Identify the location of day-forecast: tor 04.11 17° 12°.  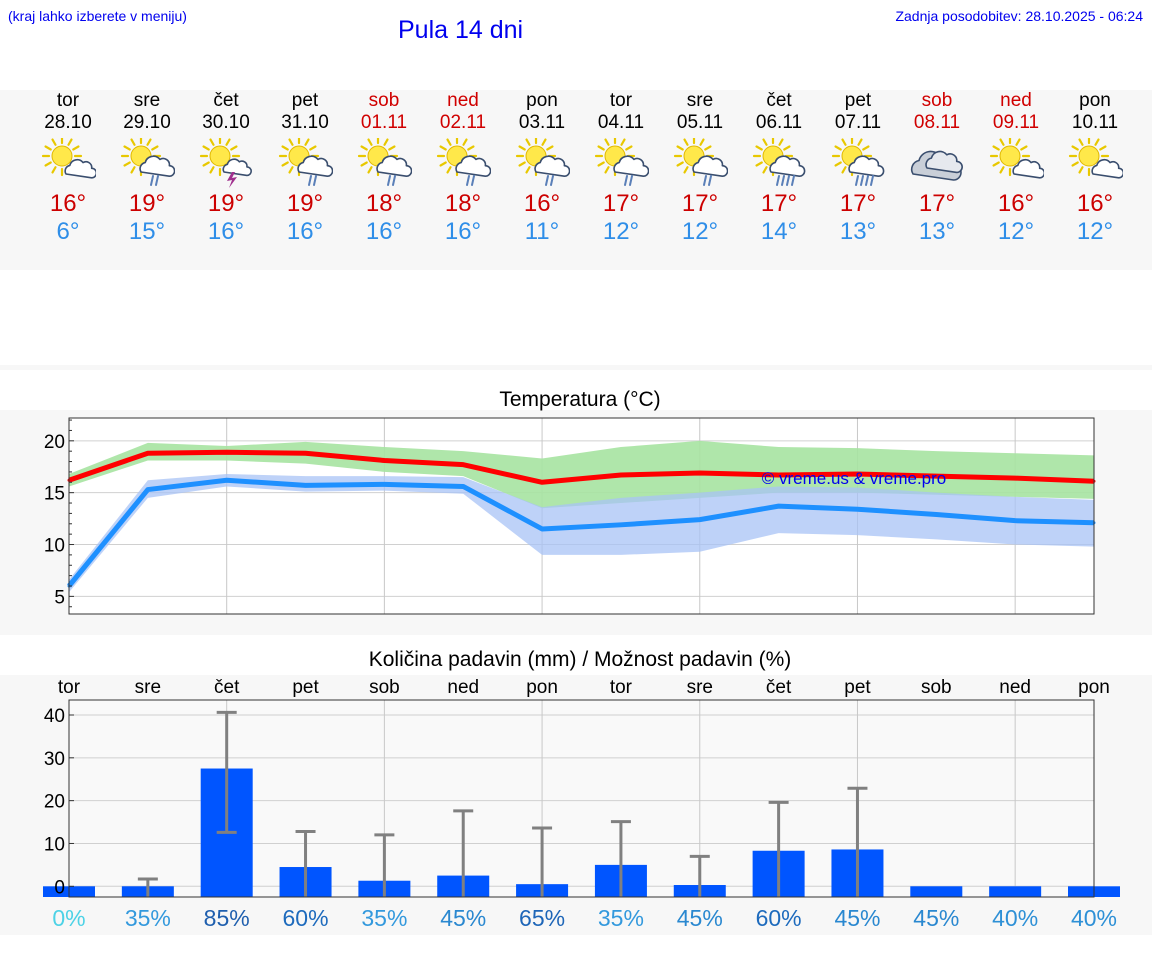
(621, 167).